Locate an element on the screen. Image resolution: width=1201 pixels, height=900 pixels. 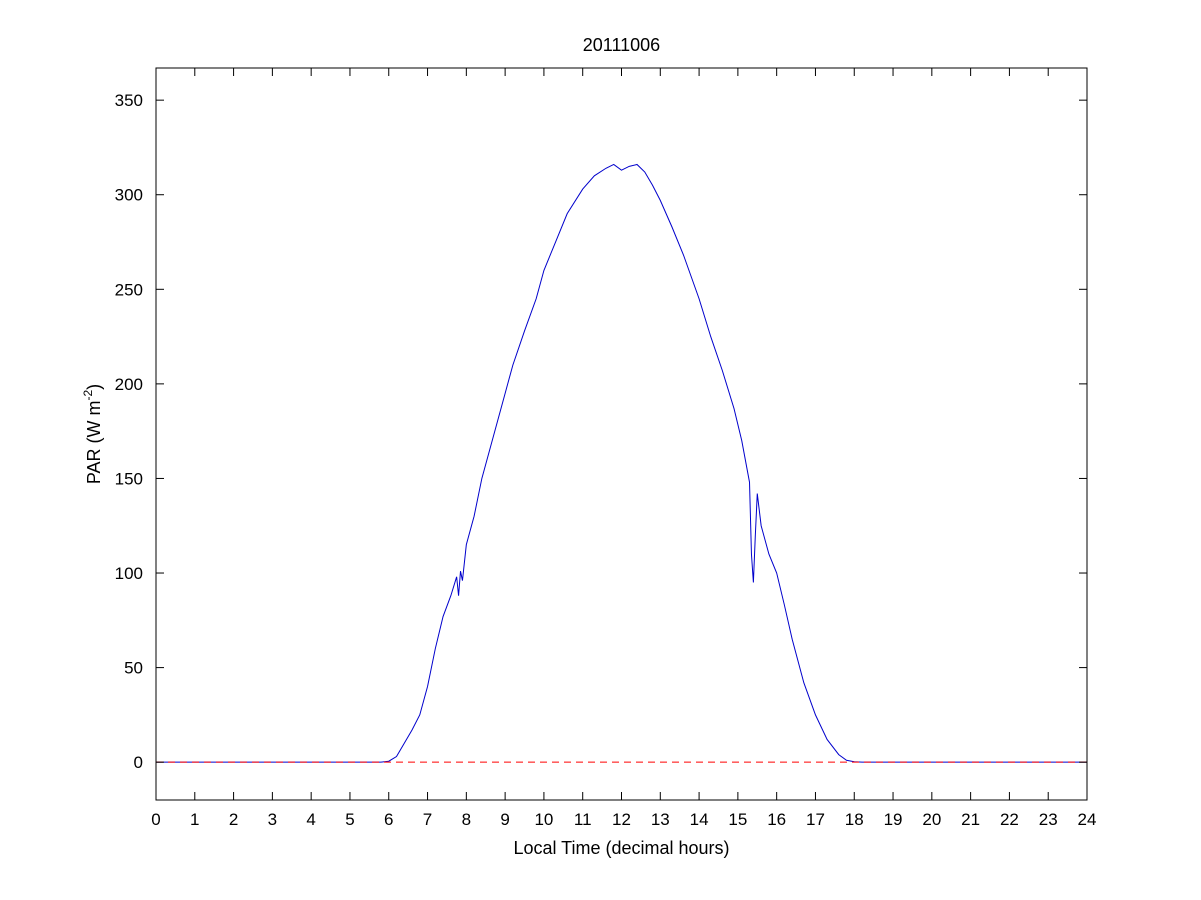
x-tick-label: 16 is located at coordinates (776, 819).